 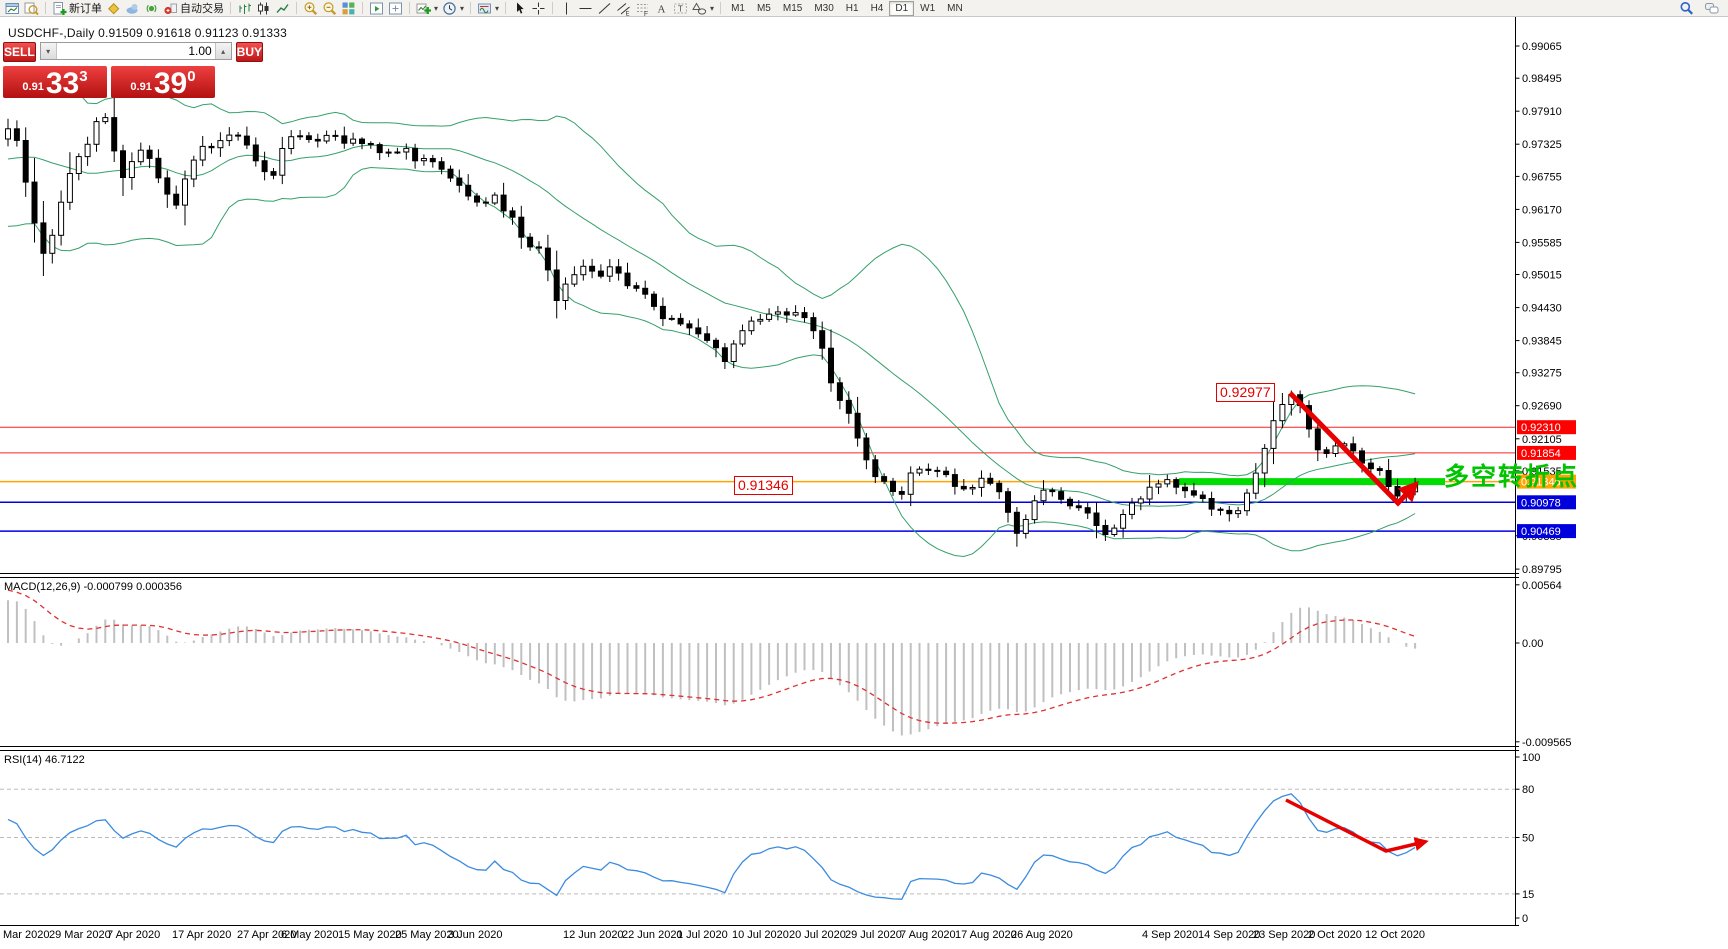 What do you see at coordinates (864, 8) in the screenshot?
I see `main-toolbar: 新订单 自动交易 ▾ ▾ ▾ E F A T ▾ M1 M5 M15 M30 H1 H4 D1 W1 MN` at bounding box center [864, 8].